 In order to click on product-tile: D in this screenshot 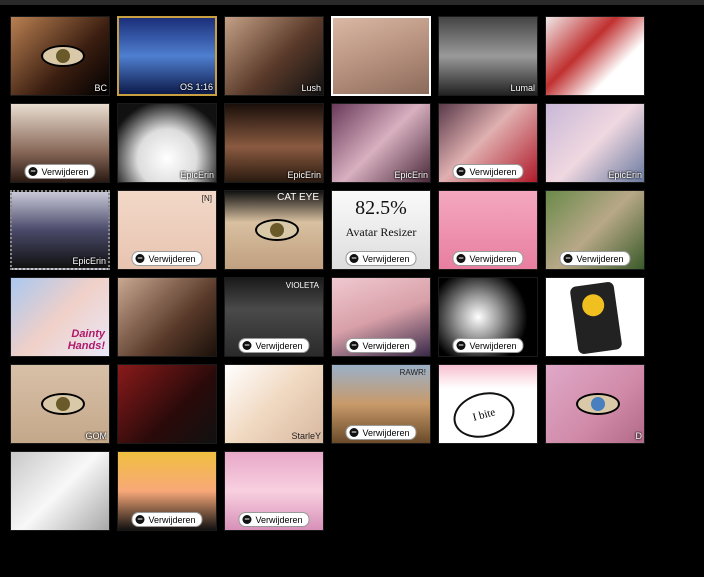, I will do `click(595, 404)`.